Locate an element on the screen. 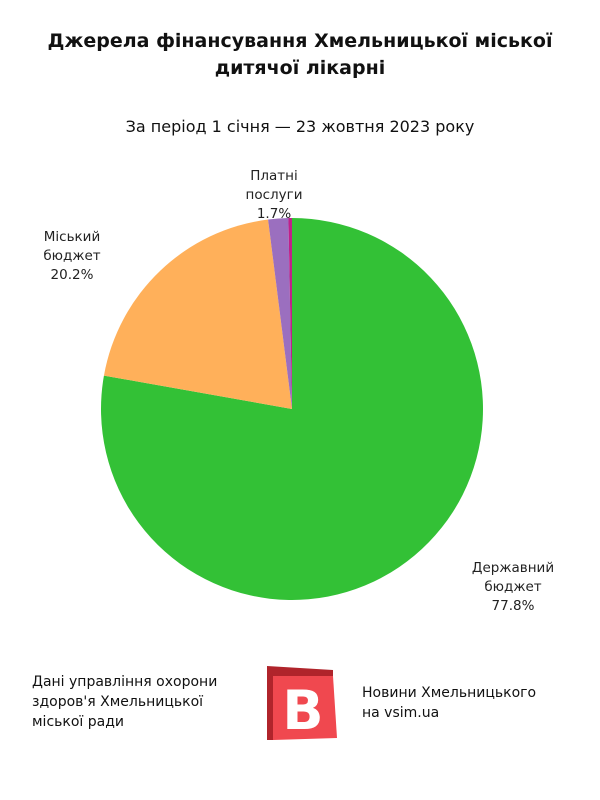 The image size is (600, 800). slice-label-text: Платні is located at coordinates (274, 176).